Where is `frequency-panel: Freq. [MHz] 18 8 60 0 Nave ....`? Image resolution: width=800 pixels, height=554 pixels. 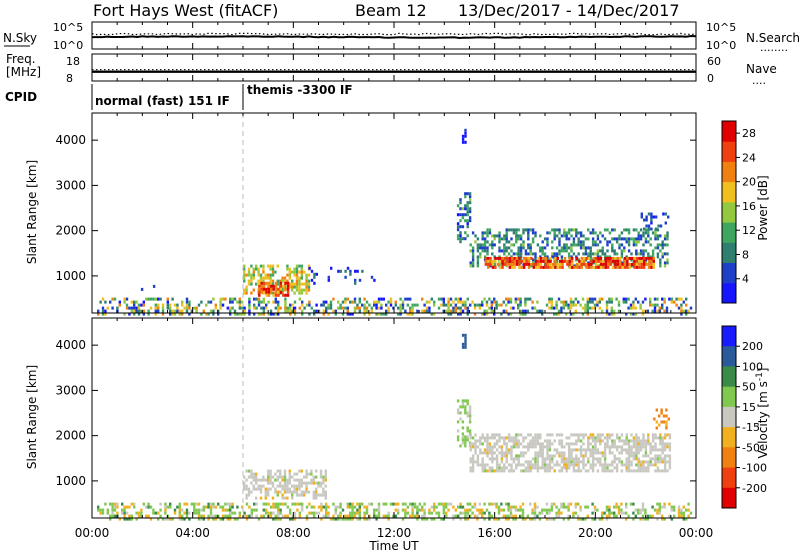
frequency-panel: Freq. [MHz] 18 8 60 0 Nave .... is located at coordinates (391, 69).